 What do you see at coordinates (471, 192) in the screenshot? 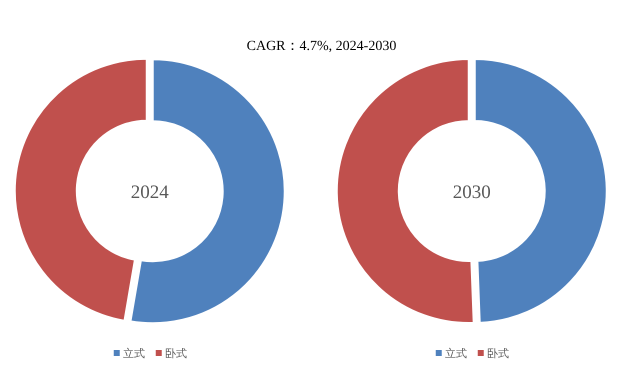
I see `text: 2030` at bounding box center [471, 192].